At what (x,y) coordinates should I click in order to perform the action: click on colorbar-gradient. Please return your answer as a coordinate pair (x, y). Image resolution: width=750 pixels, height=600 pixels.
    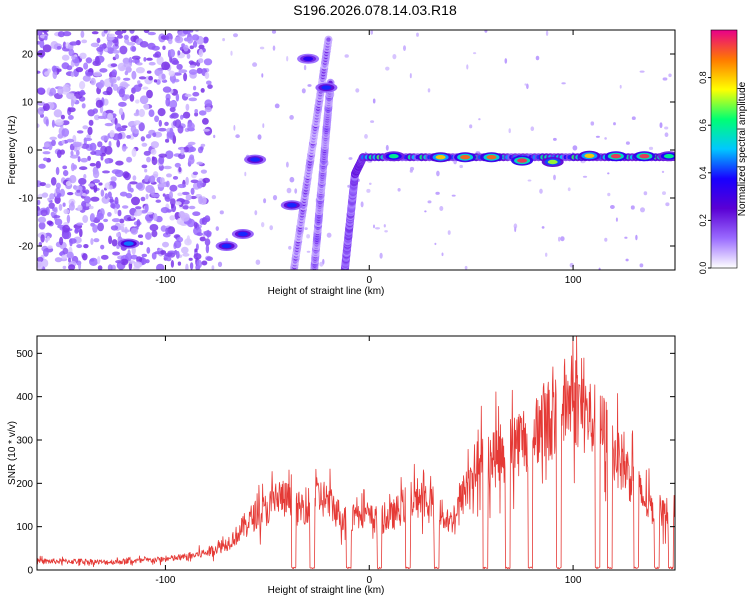
    Looking at the image, I should click on (724, 149).